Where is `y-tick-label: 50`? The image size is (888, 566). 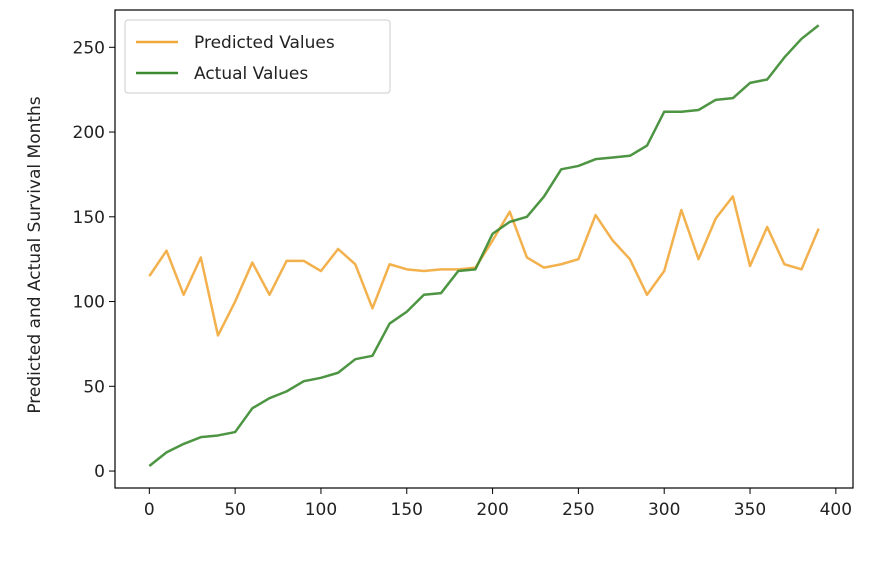 y-tick-label: 50 is located at coordinates (94, 387).